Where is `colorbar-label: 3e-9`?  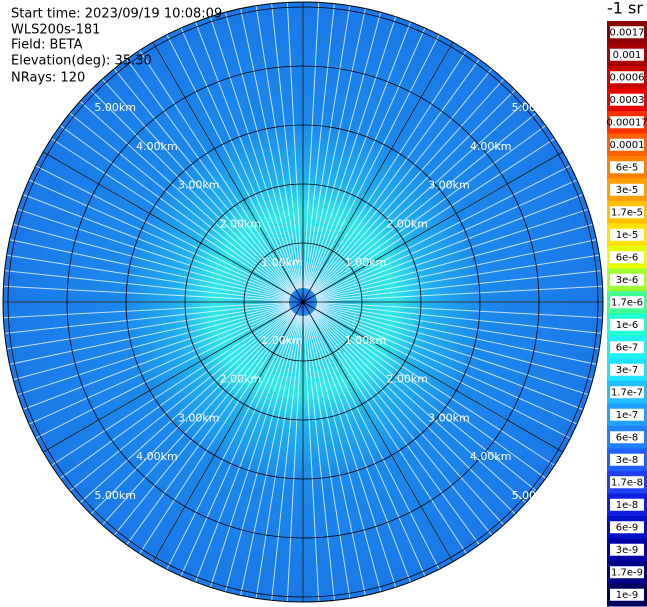 colorbar-label: 3e-9 is located at coordinates (627, 550).